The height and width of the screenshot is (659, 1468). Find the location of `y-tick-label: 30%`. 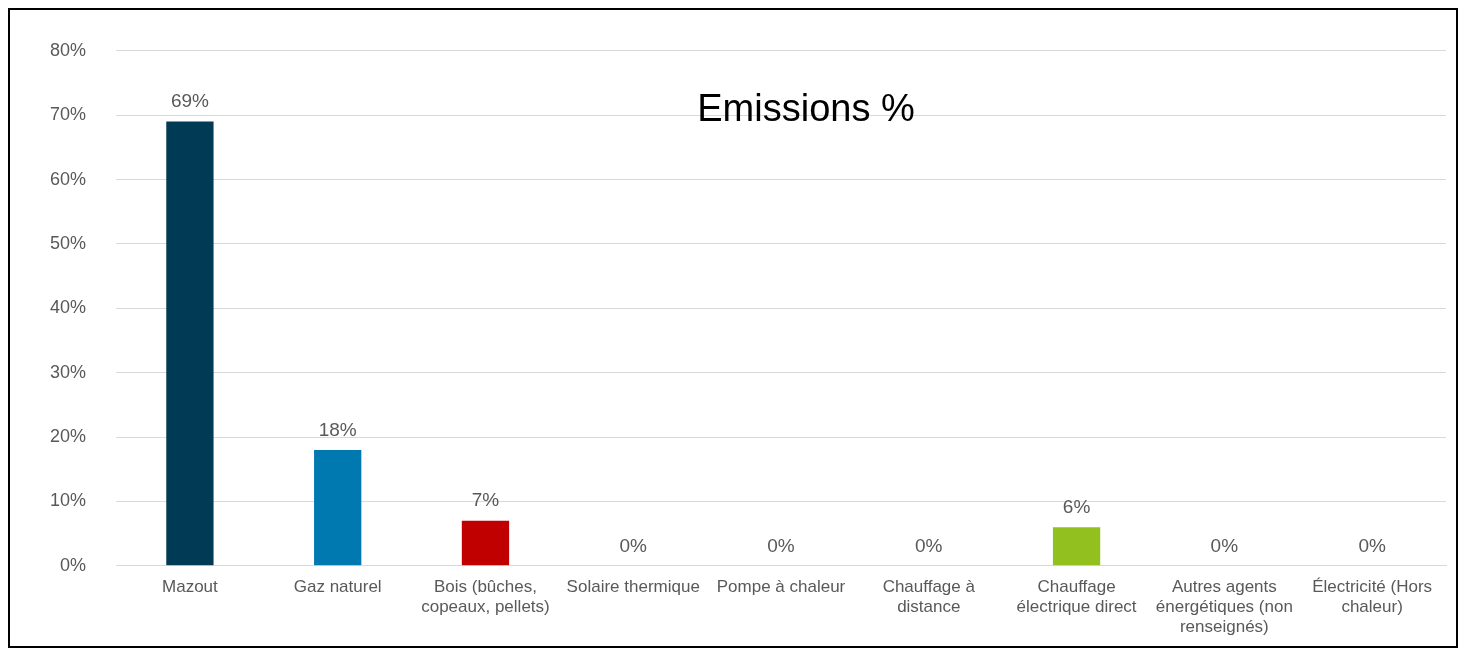

y-tick-label: 30% is located at coordinates (68, 371).